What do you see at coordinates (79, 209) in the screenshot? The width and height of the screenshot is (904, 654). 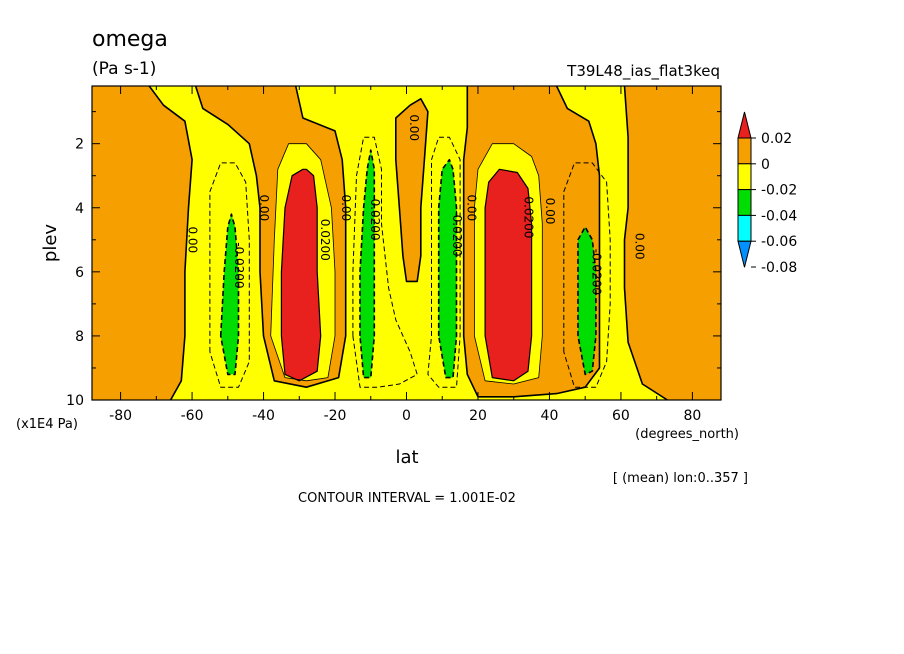 I see `y-tick-label-1: 4` at bounding box center [79, 209].